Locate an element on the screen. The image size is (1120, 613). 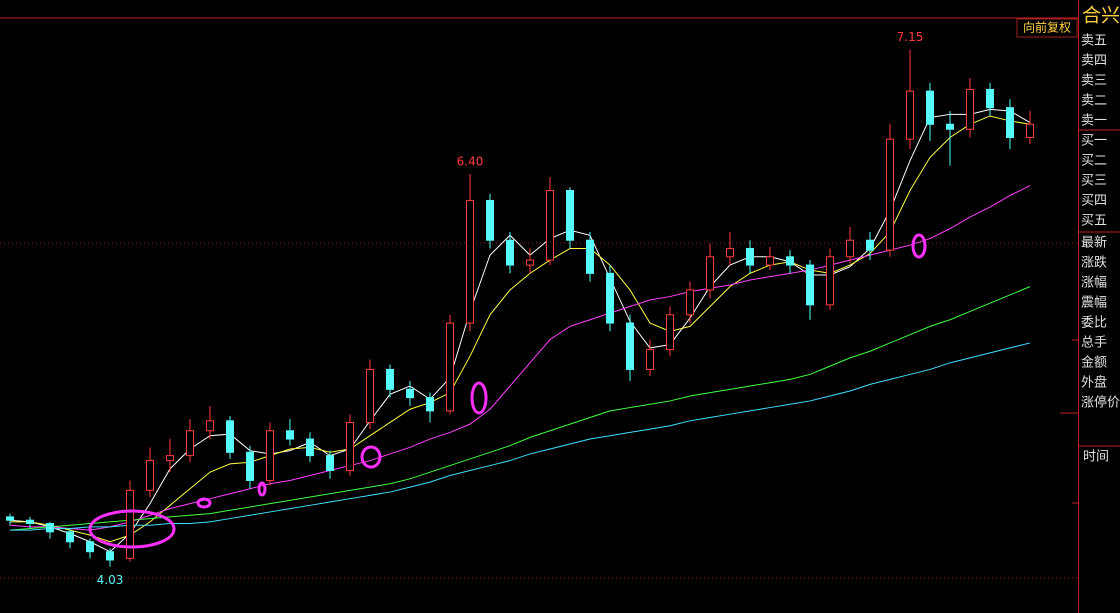
badge: 向前复权 is located at coordinates (1047, 27).